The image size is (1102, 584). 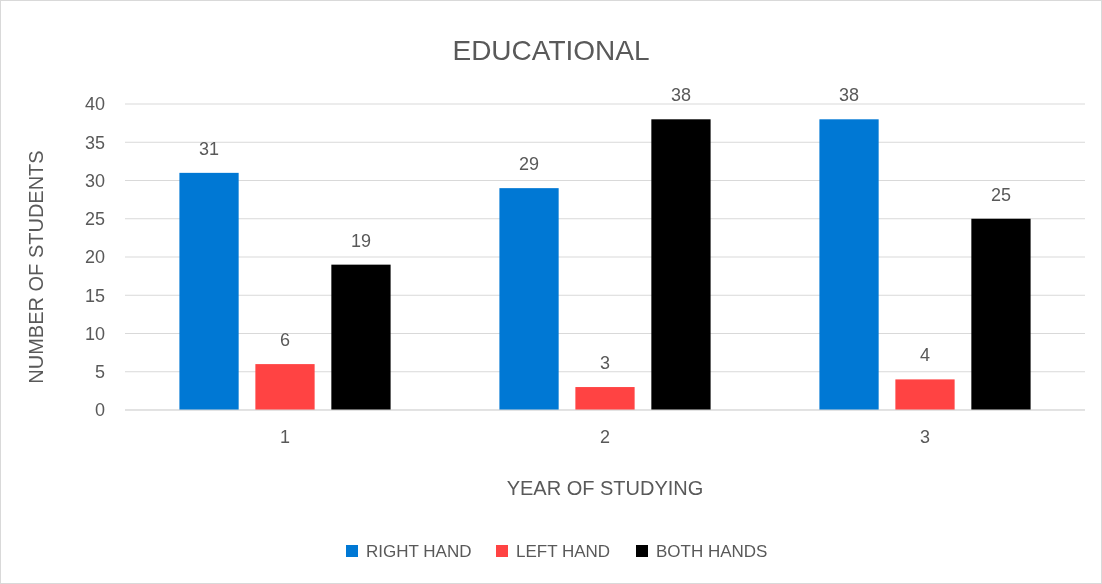 I want to click on data-label: 29, so click(x=529, y=164).